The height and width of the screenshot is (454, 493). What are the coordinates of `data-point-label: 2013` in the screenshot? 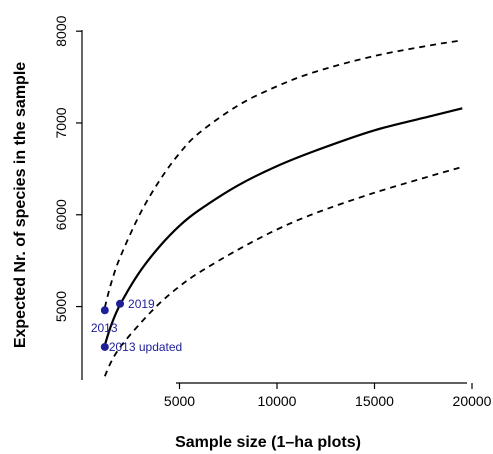 It's located at (104, 328).